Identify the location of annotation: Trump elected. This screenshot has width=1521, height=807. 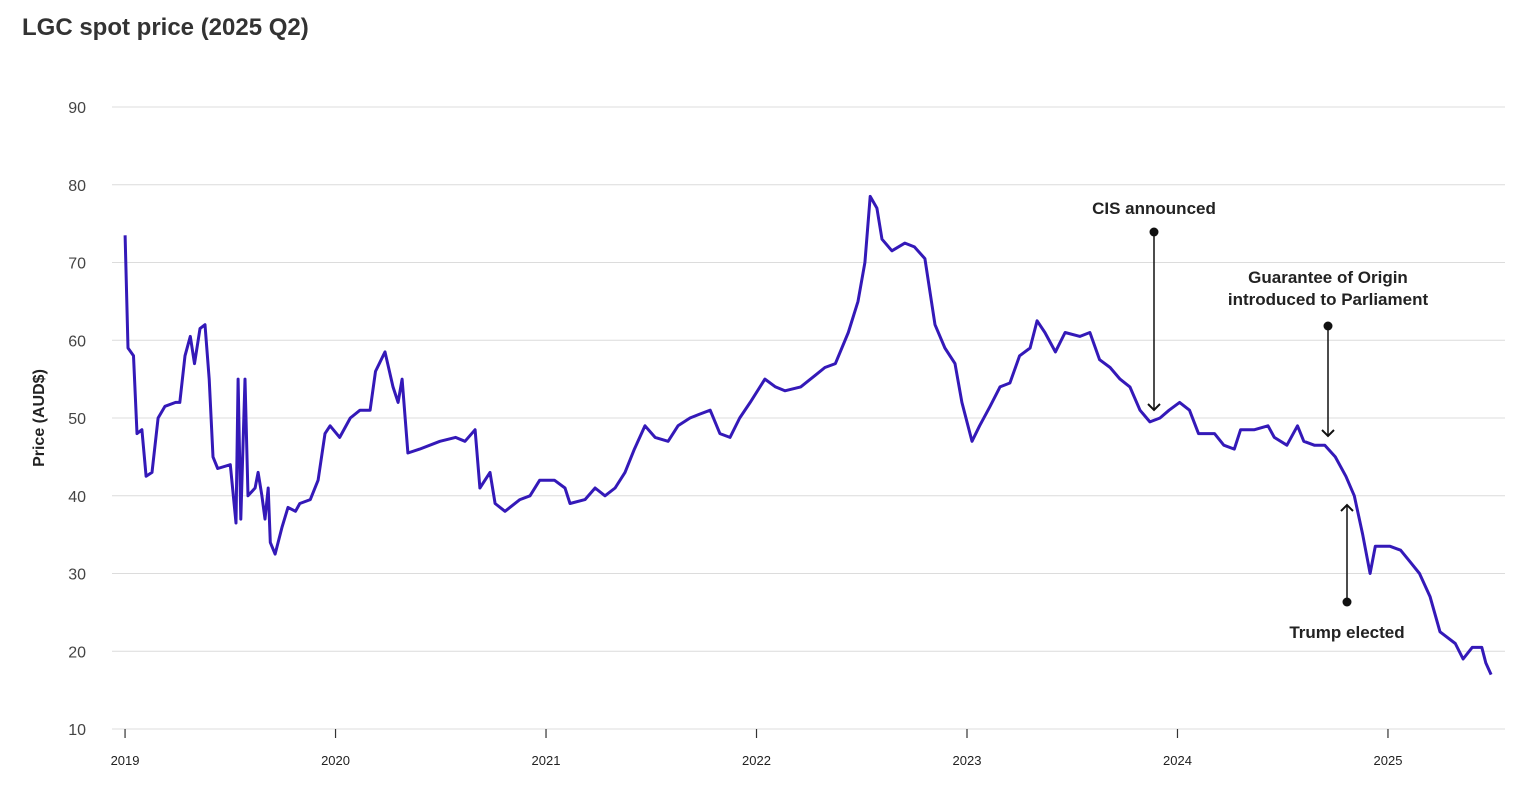
(1347, 632).